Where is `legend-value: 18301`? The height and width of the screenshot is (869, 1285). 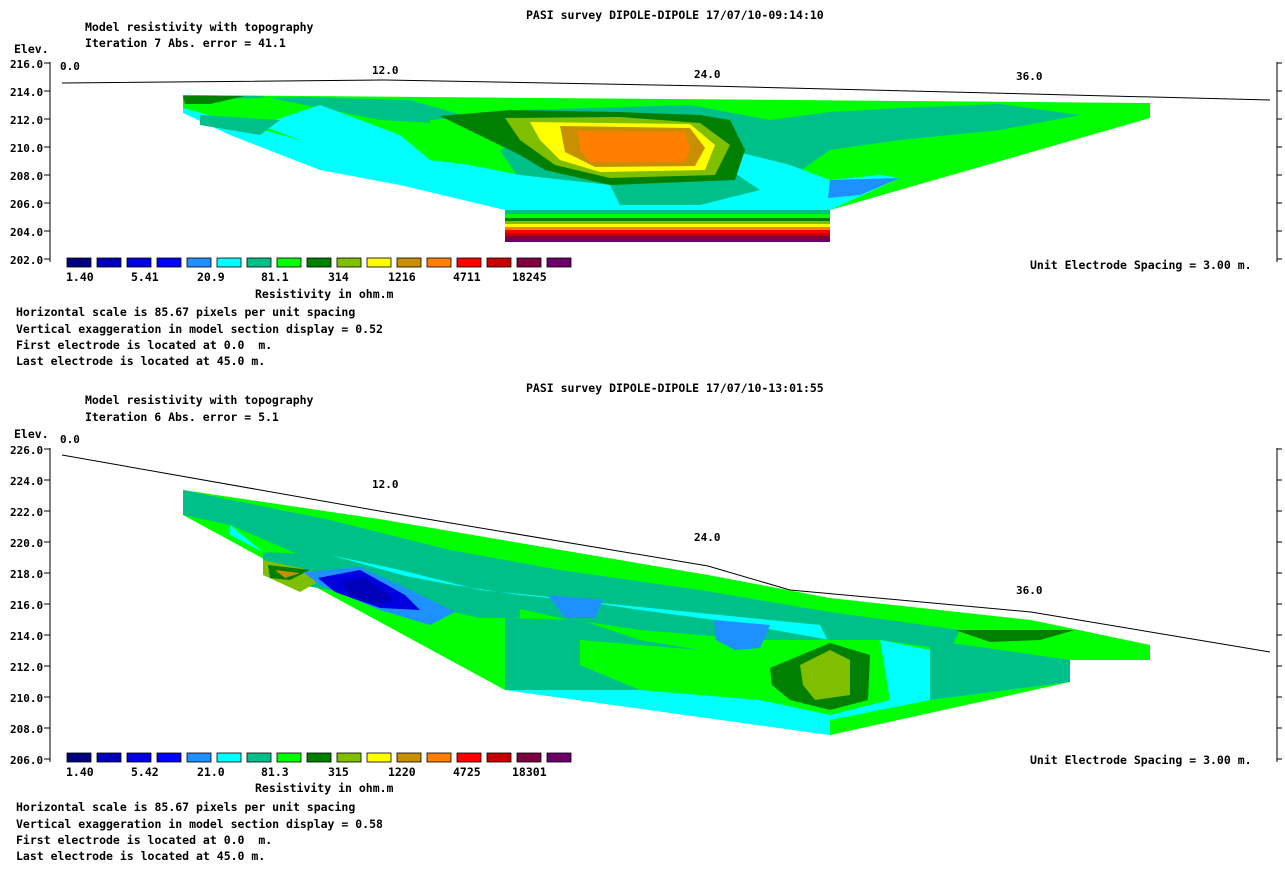
legend-value: 18301 is located at coordinates (529, 772).